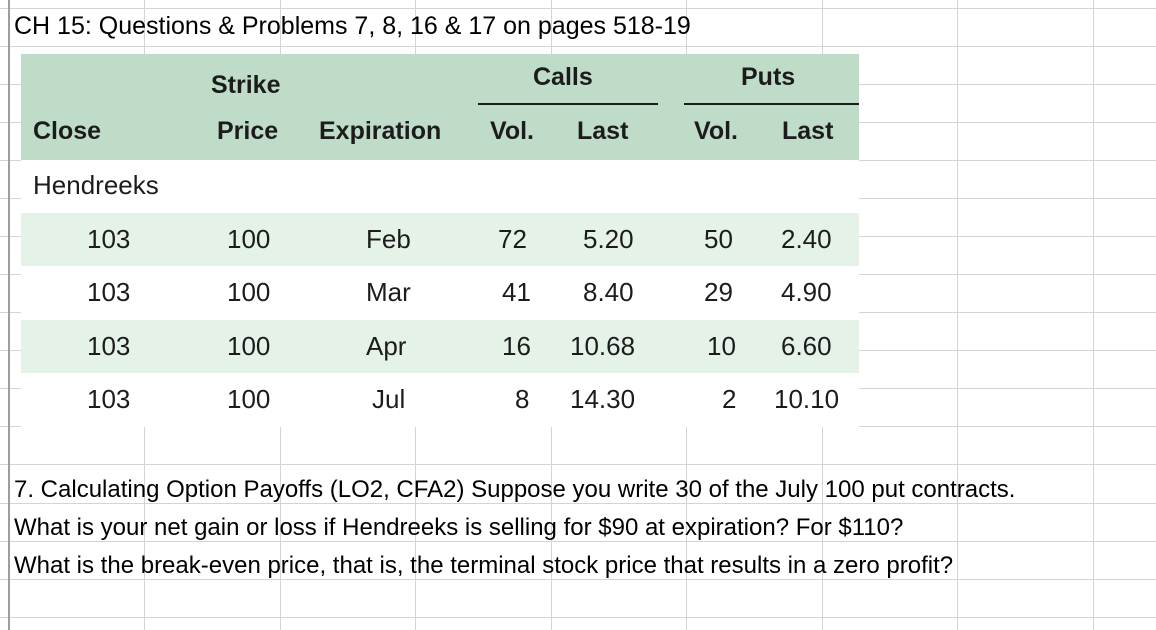  What do you see at coordinates (386, 346) in the screenshot?
I see `cell-expiration: Apr` at bounding box center [386, 346].